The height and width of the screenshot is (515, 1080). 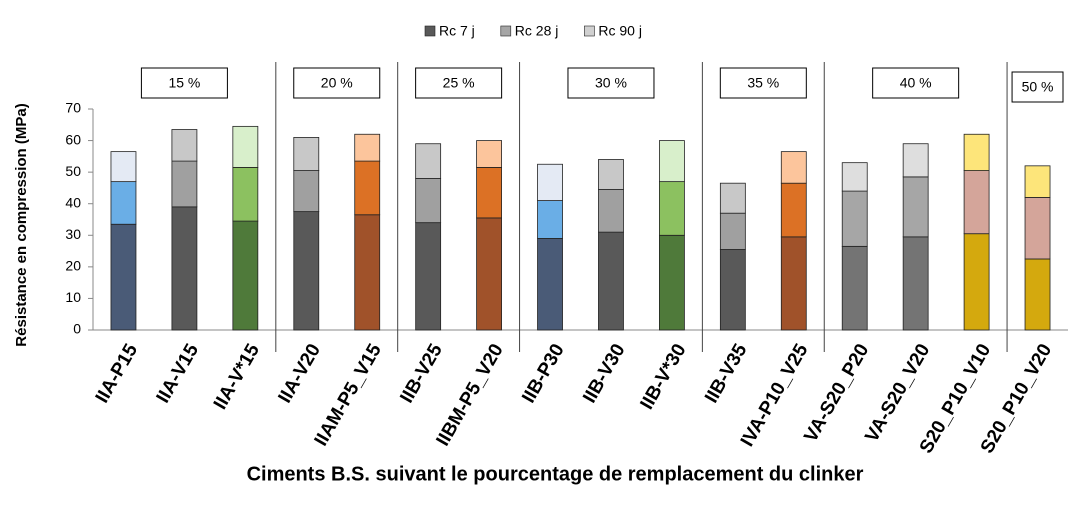 I want to click on group-label: 15 %, so click(x=184, y=83).